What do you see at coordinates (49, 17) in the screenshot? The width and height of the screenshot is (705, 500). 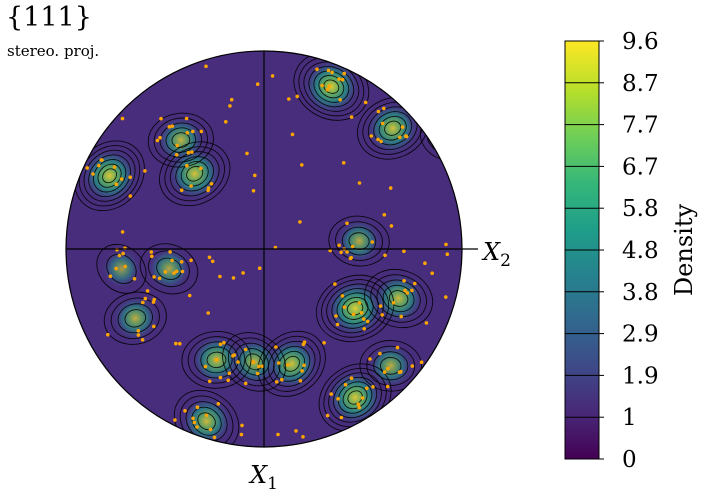 I see `pole-figure-title: {111}` at bounding box center [49, 17].